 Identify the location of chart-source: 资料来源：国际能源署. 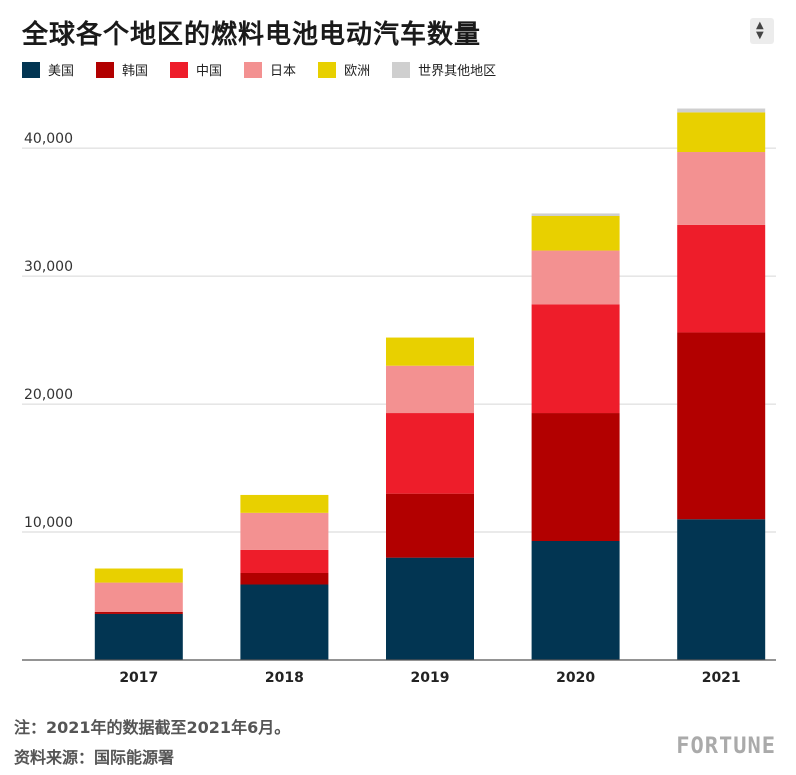
(94, 757).